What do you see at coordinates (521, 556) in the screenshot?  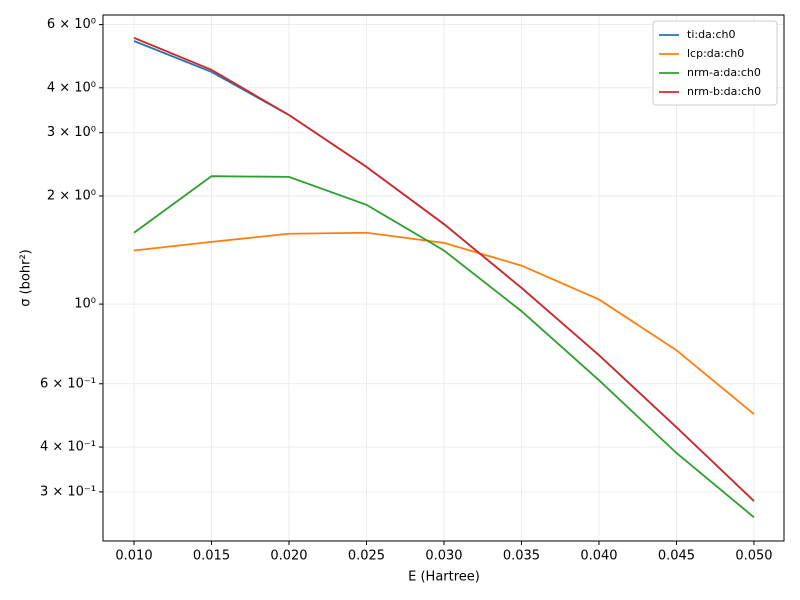 I see `x-tick-label: 0.035` at bounding box center [521, 556].